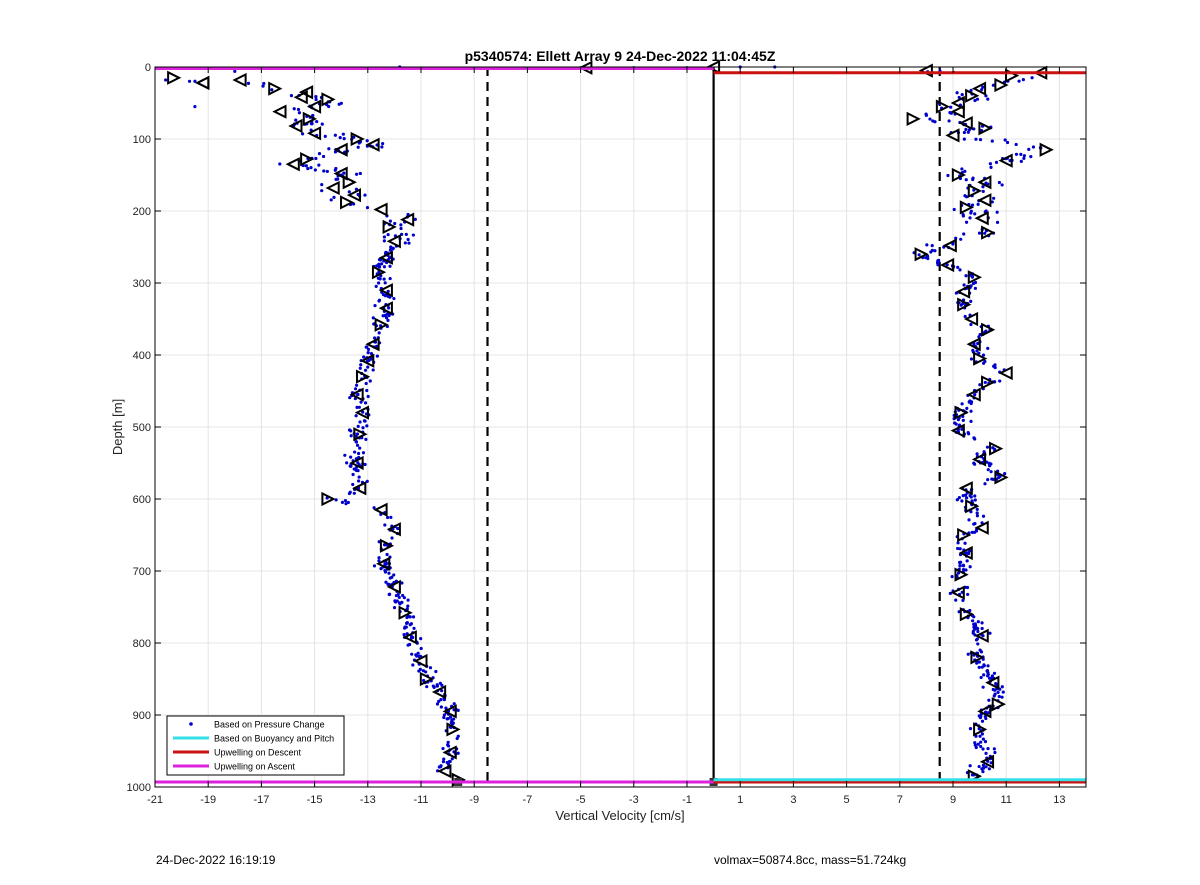 This screenshot has height=885, width=1200. Describe the element at coordinates (142, 644) in the screenshot. I see `y-tick-label: 800` at that location.